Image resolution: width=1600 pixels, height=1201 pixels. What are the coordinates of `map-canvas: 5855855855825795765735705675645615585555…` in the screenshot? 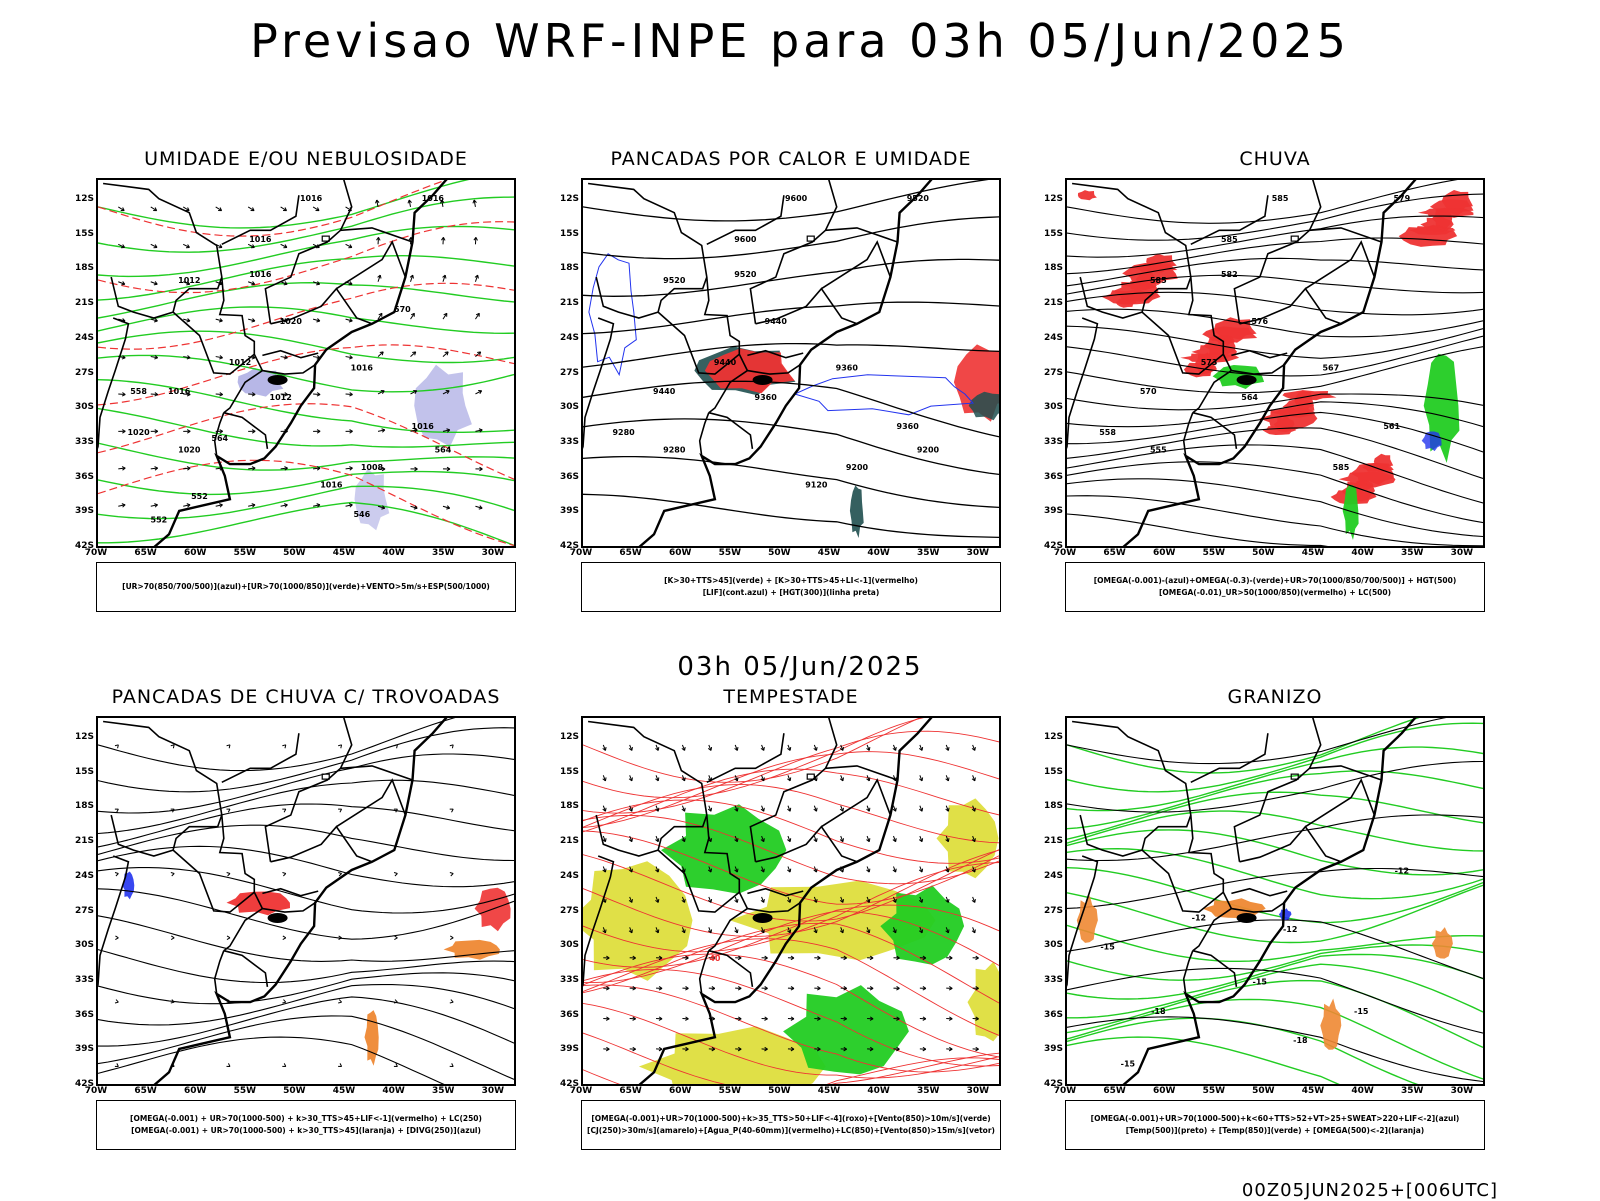 It's located at (1275, 363).